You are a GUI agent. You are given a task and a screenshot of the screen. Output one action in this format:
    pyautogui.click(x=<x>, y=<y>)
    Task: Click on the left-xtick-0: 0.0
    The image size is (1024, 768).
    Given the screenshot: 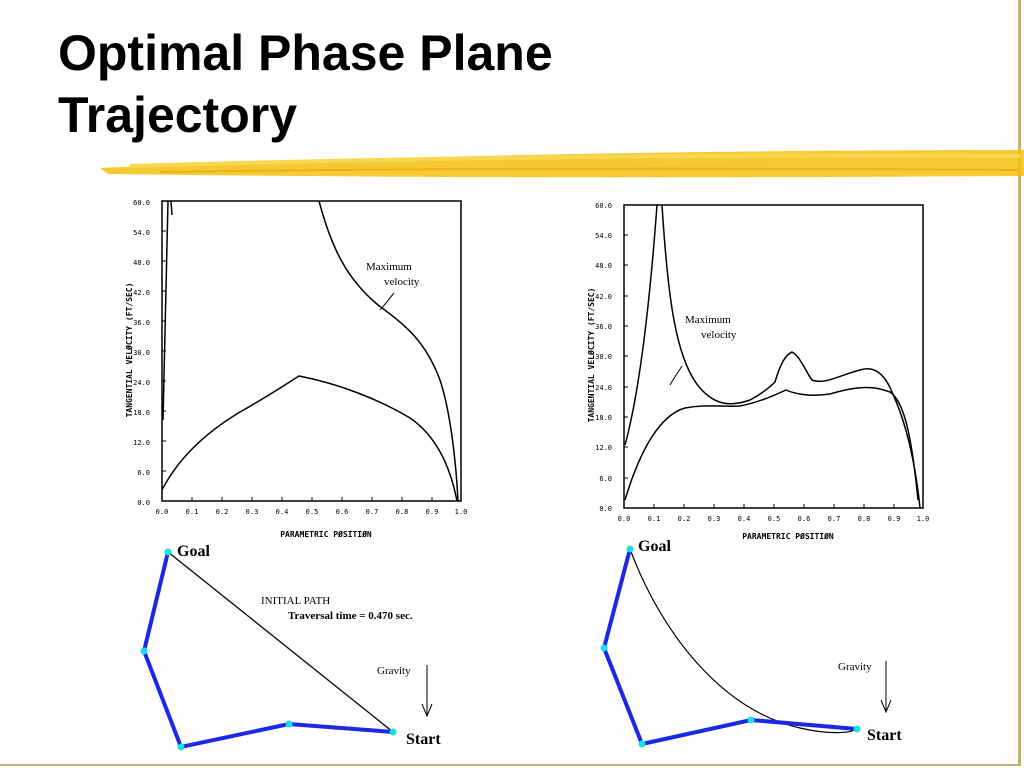 What is the action you would take?
    pyautogui.click(x=162, y=512)
    